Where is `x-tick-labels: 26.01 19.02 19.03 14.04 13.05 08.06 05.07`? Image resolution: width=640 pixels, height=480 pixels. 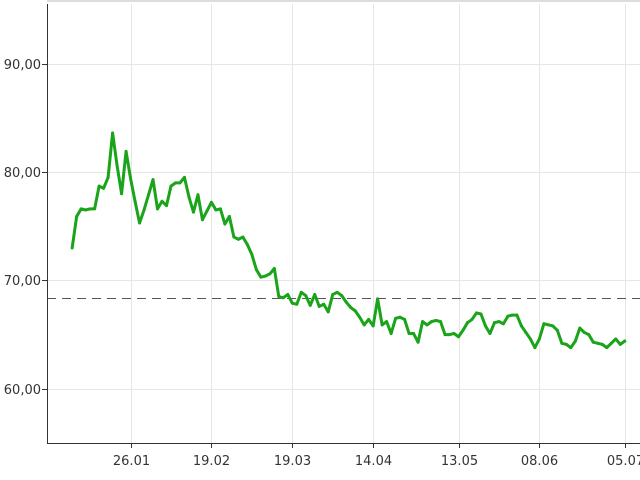 x-tick-labels: 26.01 19.02 19.03 14.04 13.05 08.06 05.07 is located at coordinates (376, 456).